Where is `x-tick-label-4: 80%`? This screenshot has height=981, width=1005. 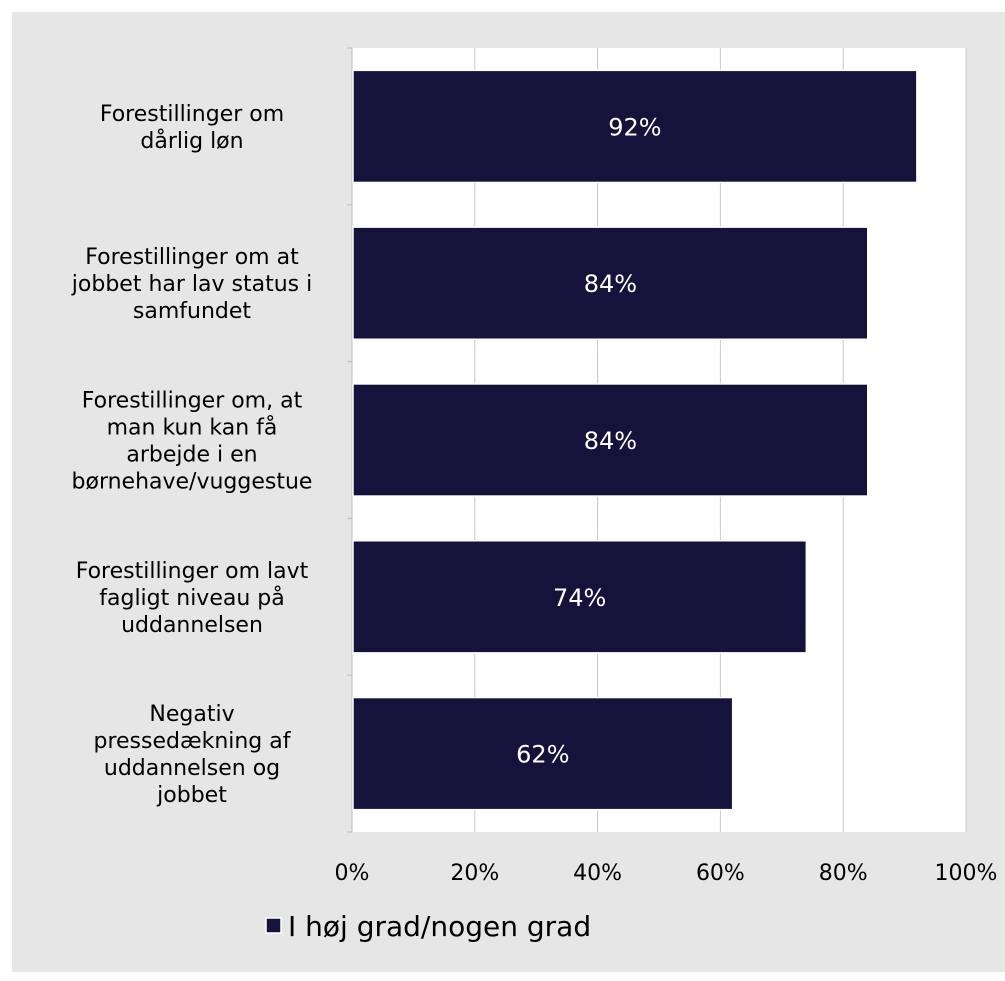 x-tick-label-4: 80% is located at coordinates (843, 873).